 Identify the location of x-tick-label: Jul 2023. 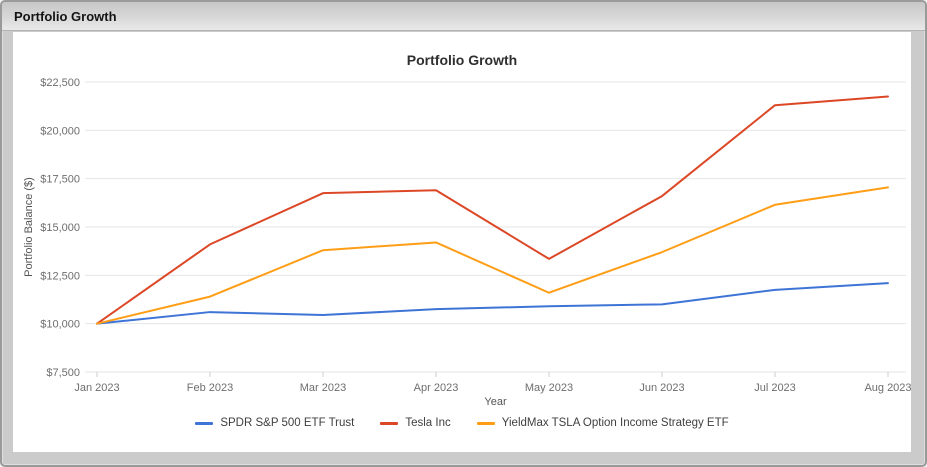
(775, 388).